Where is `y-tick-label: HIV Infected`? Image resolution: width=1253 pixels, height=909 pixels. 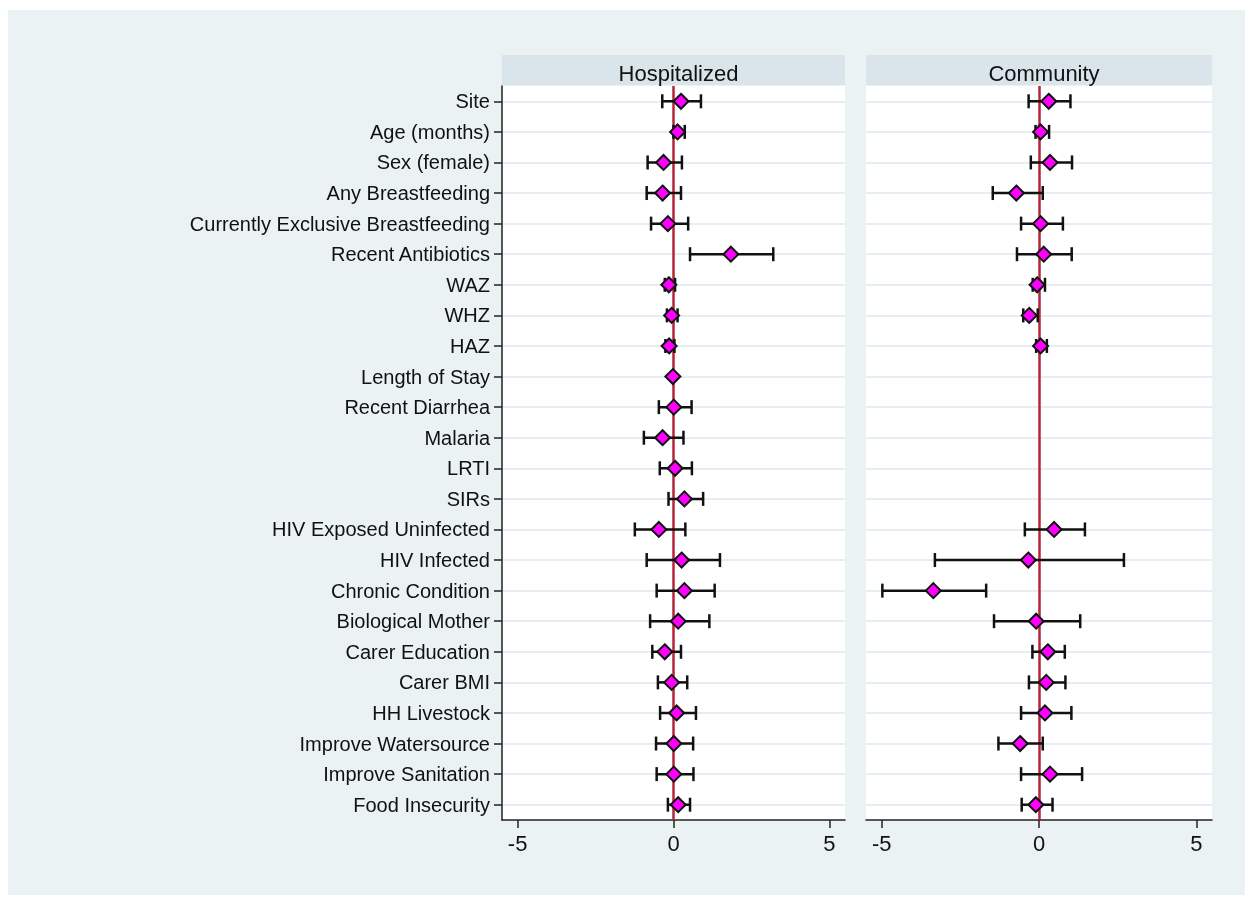
y-tick-label: HIV Infected is located at coordinates (434, 560).